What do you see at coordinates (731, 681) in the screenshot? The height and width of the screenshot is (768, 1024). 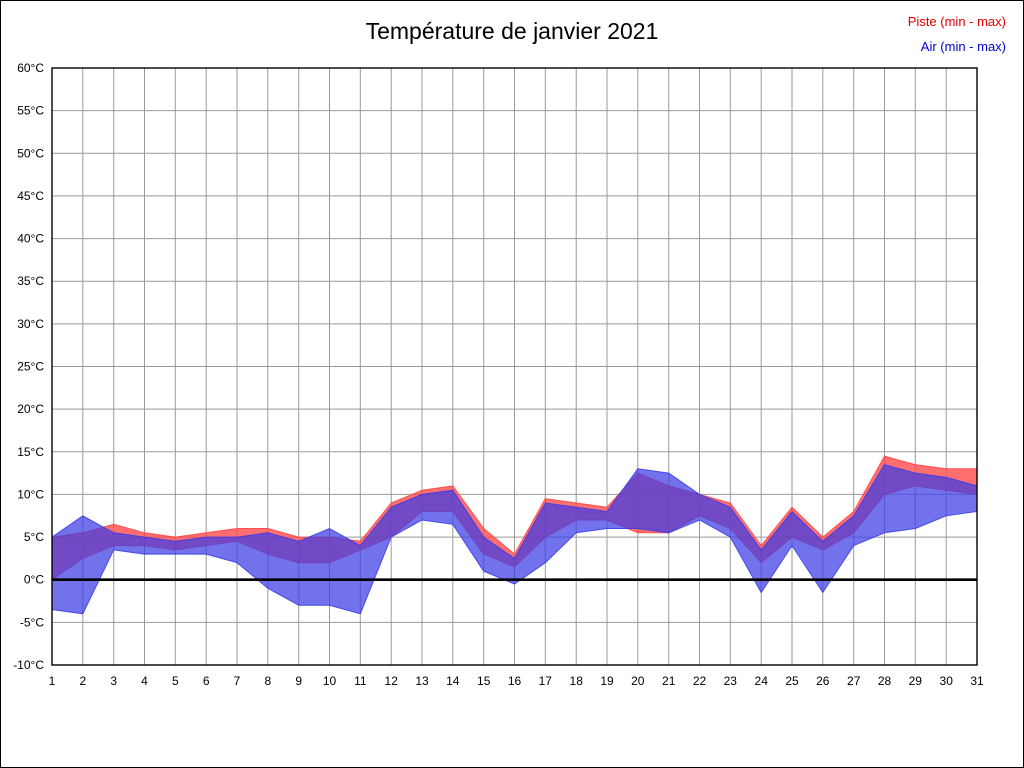 I see `x-tick-label: 23` at bounding box center [731, 681].